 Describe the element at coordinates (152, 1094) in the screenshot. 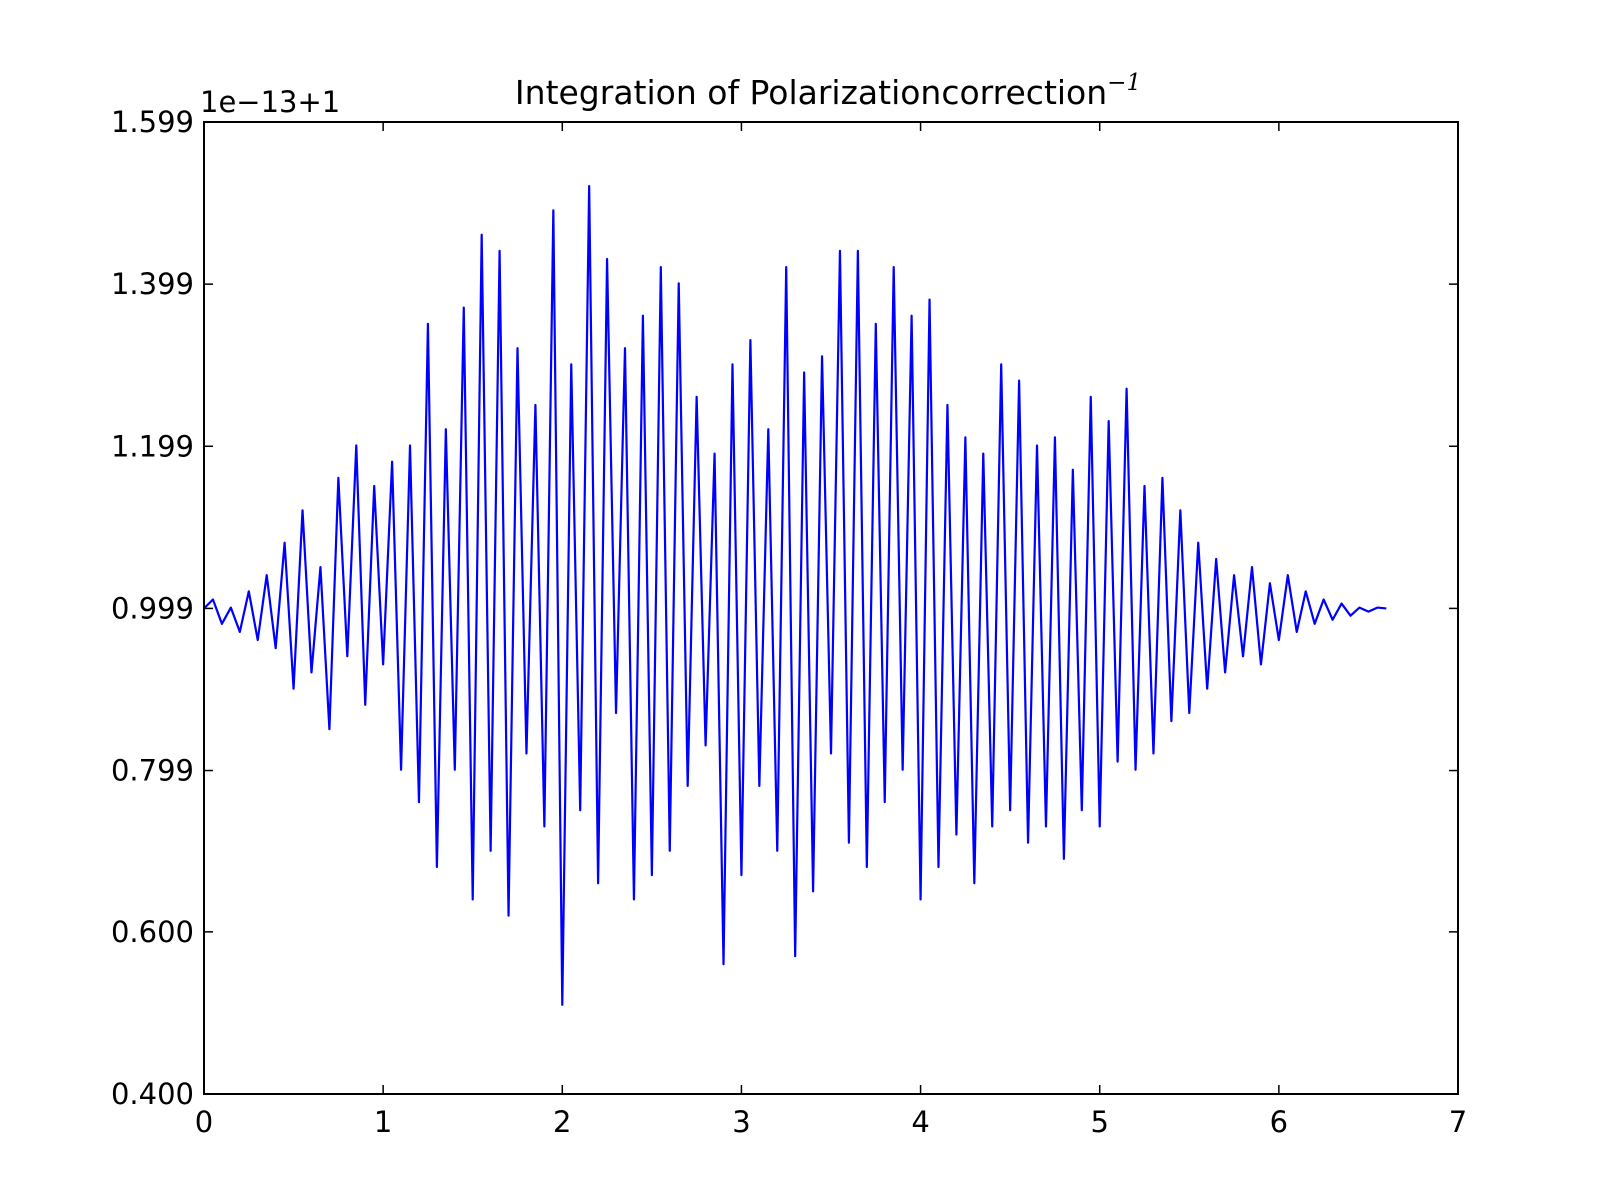

I see `y-tick-label: 0.400` at that location.